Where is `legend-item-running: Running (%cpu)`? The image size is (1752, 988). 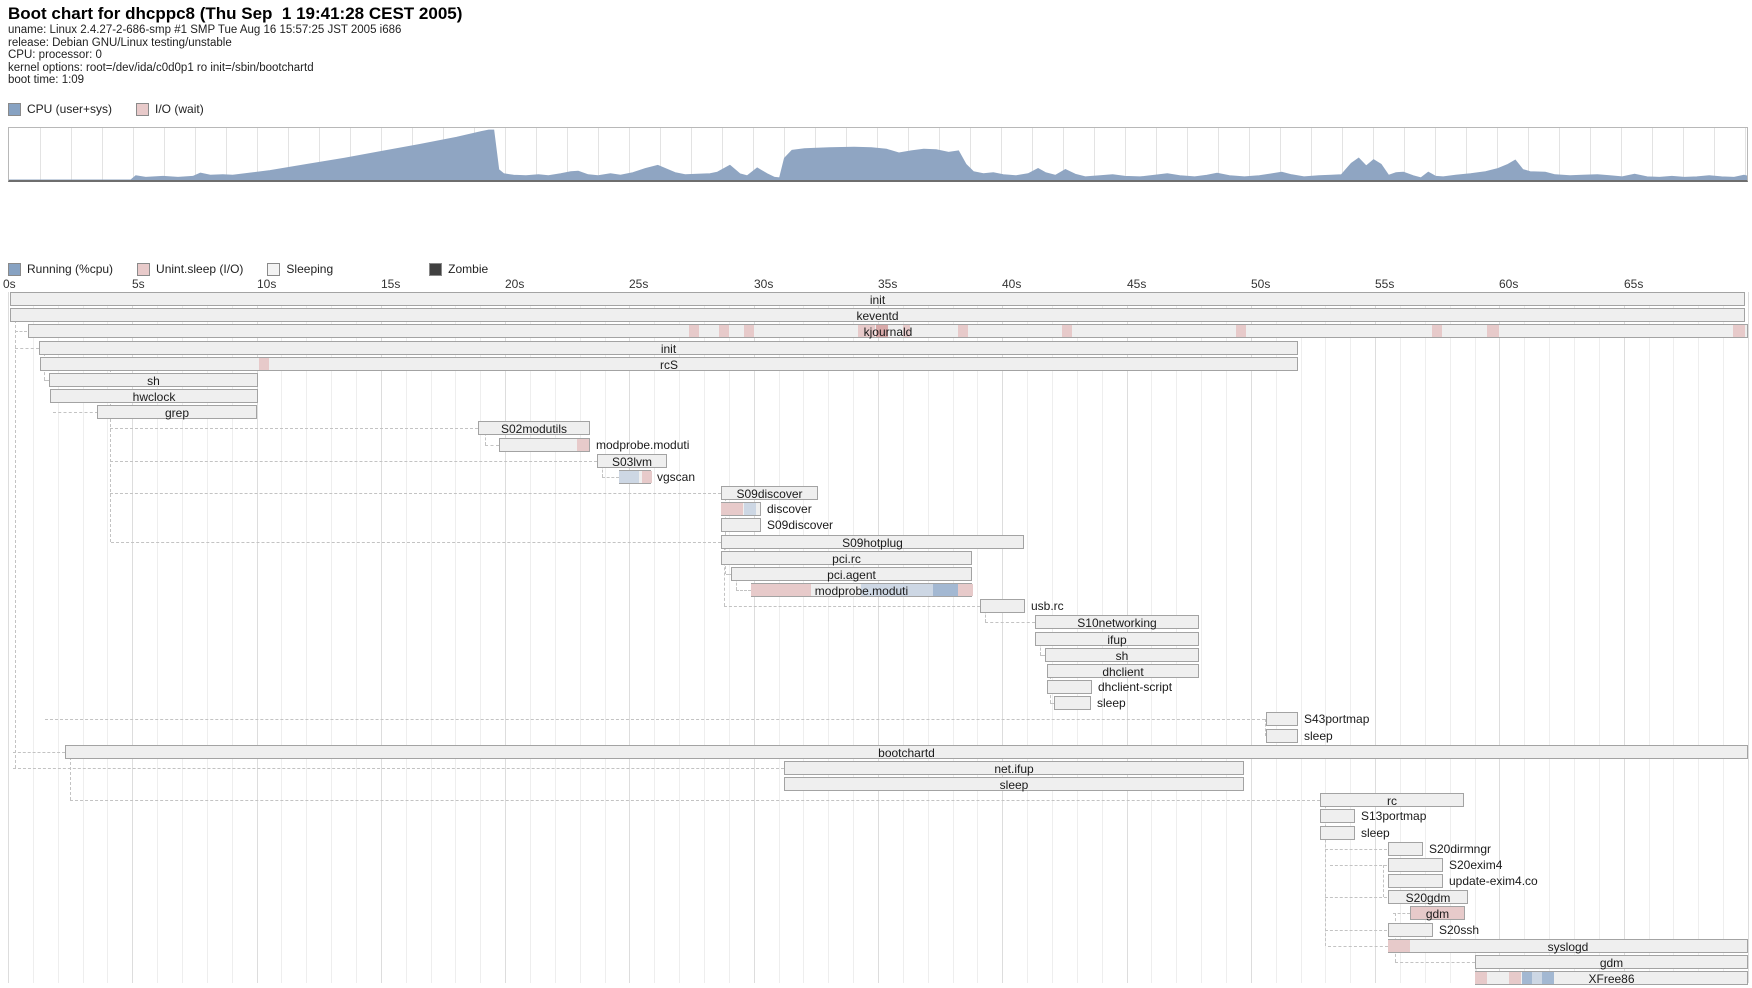
legend-item-running: Running (%cpu) is located at coordinates (60, 269).